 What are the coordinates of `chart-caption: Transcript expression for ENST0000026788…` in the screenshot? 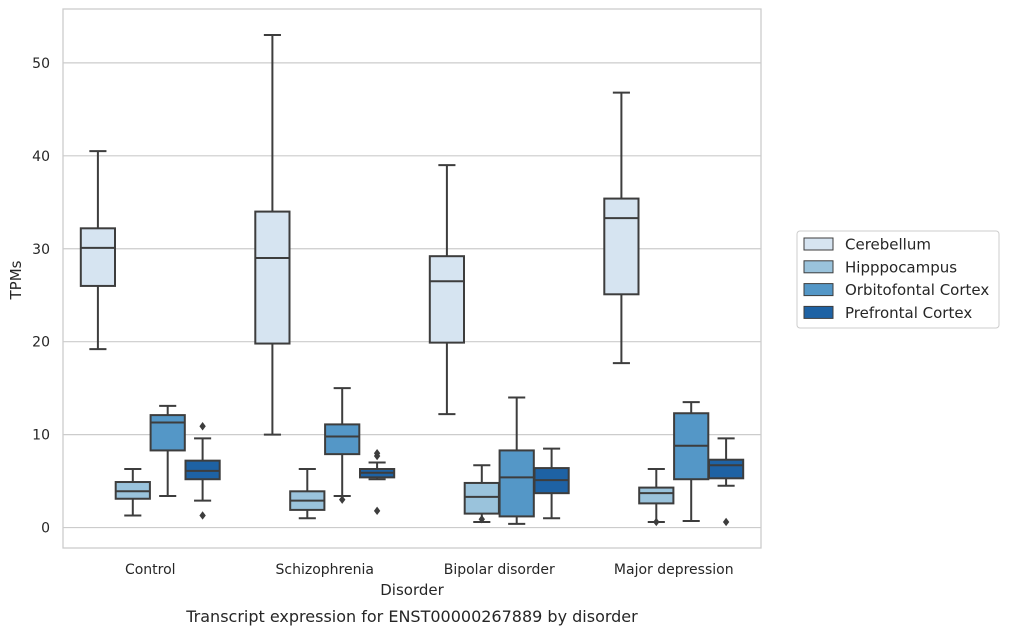 It's located at (411, 616).